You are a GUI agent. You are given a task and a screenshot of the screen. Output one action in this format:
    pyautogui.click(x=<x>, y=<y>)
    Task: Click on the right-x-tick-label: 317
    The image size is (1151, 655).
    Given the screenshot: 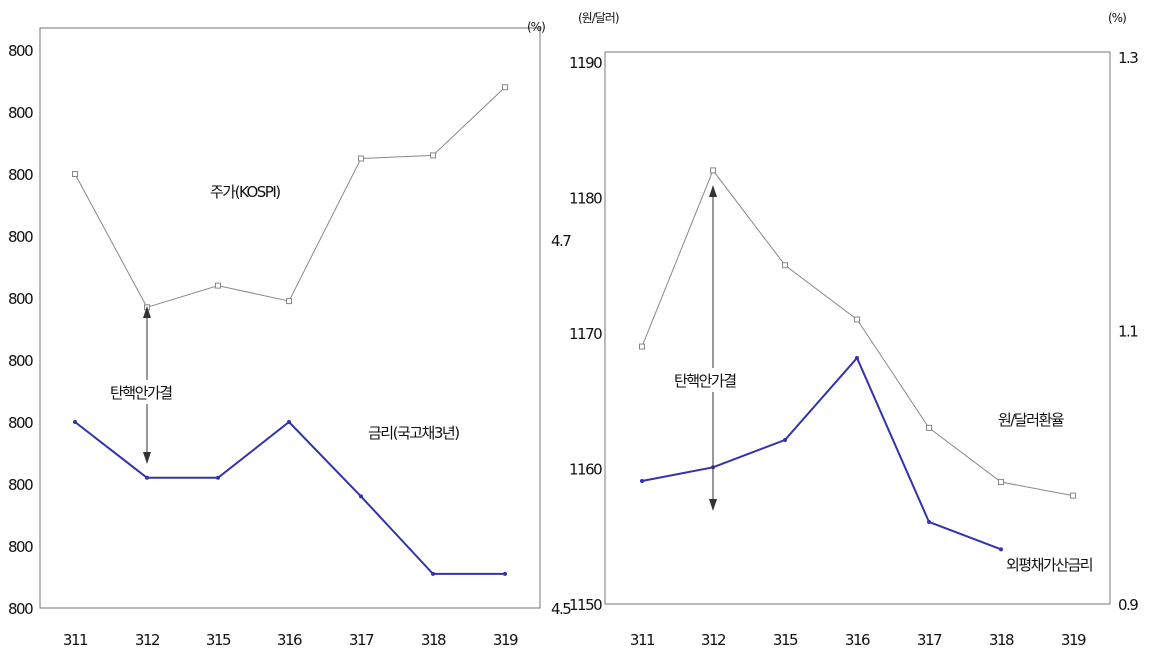 What is the action you would take?
    pyautogui.click(x=929, y=640)
    